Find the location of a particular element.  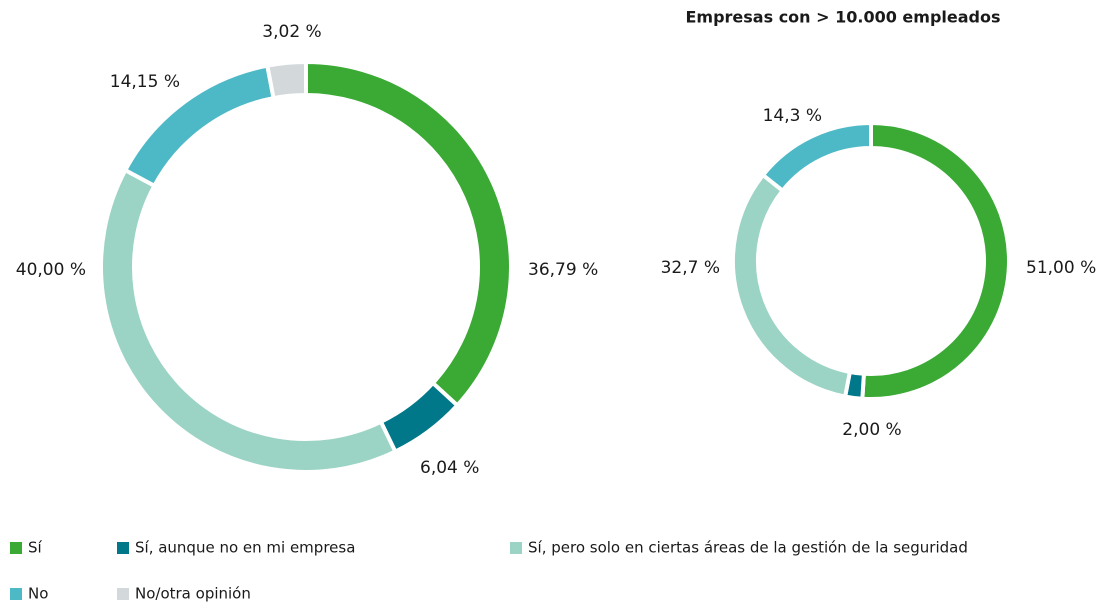

value-label: 32,7 % is located at coordinates (690, 268).